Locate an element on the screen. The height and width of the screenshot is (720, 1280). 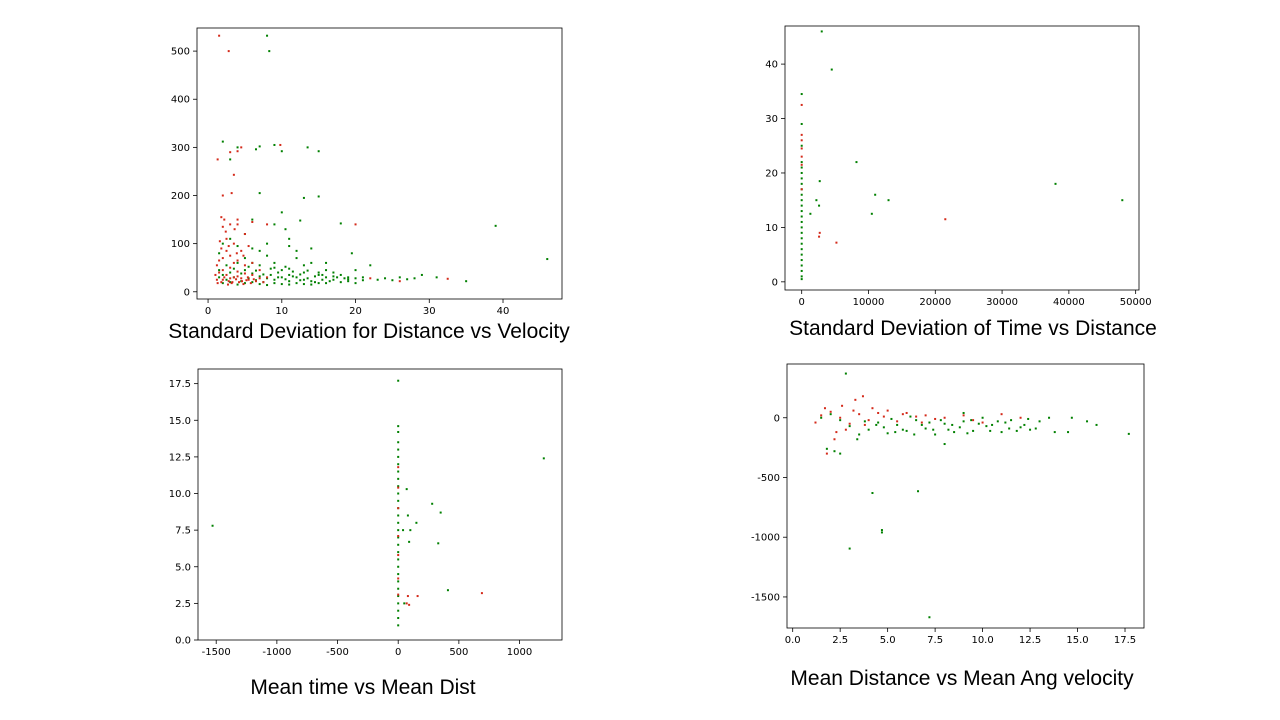
x-tick-label: 10.0 is located at coordinates (982, 640).